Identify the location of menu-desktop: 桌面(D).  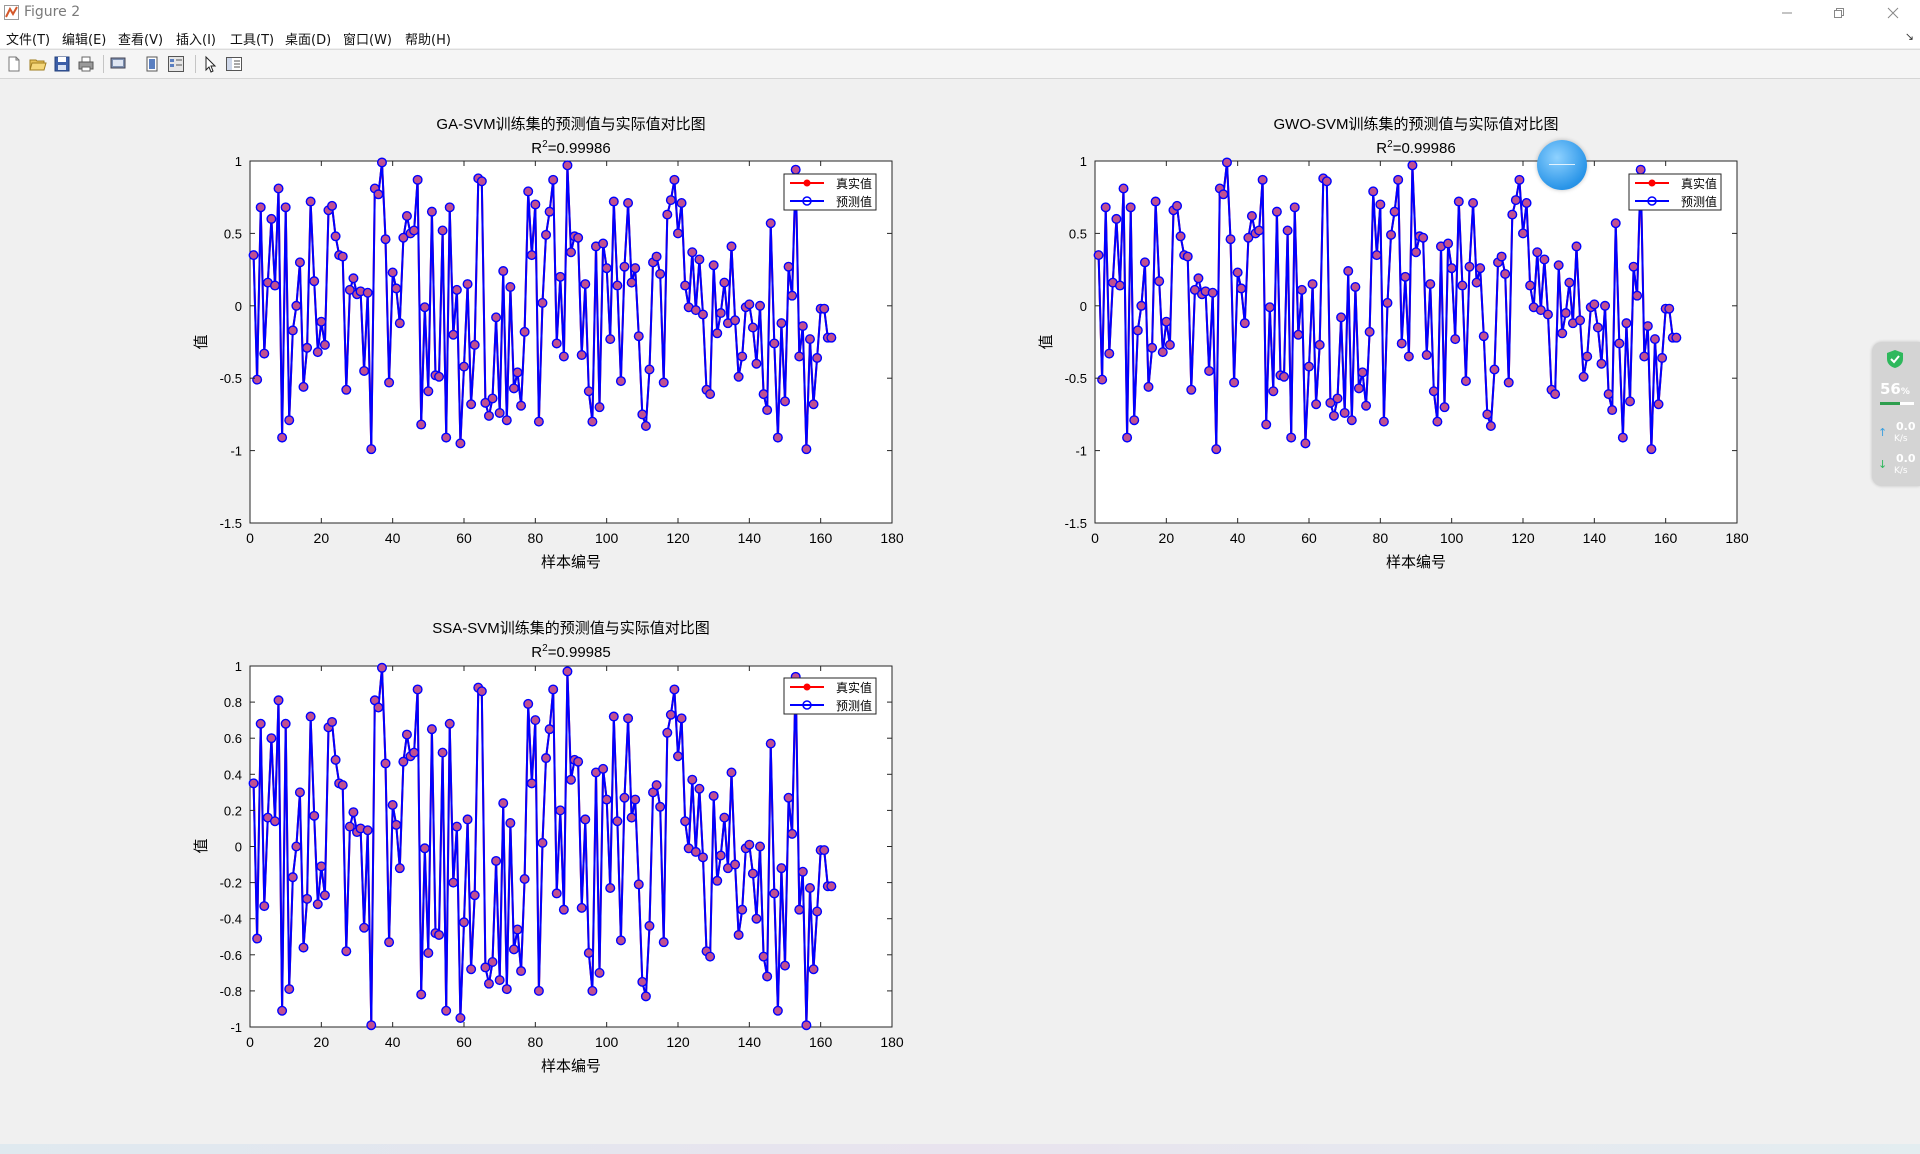
(308, 40).